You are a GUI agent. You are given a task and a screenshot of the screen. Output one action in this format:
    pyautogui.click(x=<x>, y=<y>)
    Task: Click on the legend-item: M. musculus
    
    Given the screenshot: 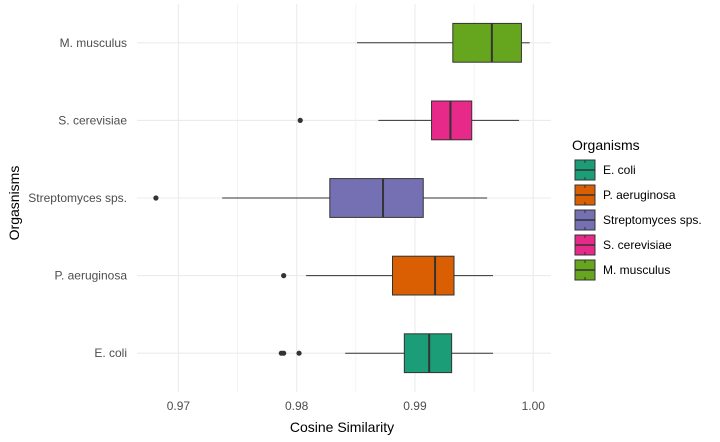 What is the action you would take?
    pyautogui.click(x=622, y=270)
    